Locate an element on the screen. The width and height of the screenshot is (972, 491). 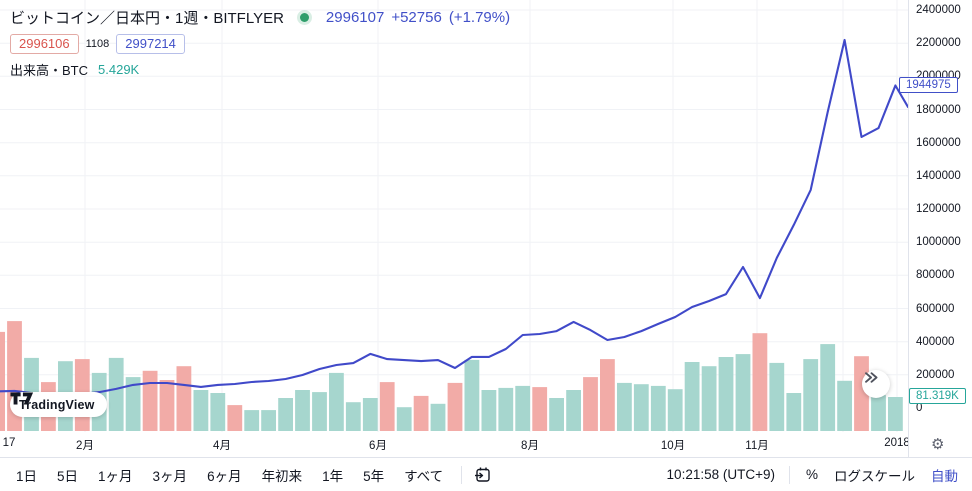
range-button-group: 1日 5日 1ヶ月 3ヶ月 6ヶ月 年初来 1年 5年 すべて is located at coordinates (251, 475).